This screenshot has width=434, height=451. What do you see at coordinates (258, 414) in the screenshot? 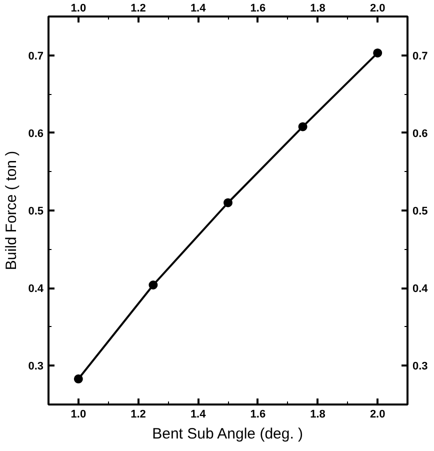
I see `x2-tick-label: 1.6` at bounding box center [258, 414].